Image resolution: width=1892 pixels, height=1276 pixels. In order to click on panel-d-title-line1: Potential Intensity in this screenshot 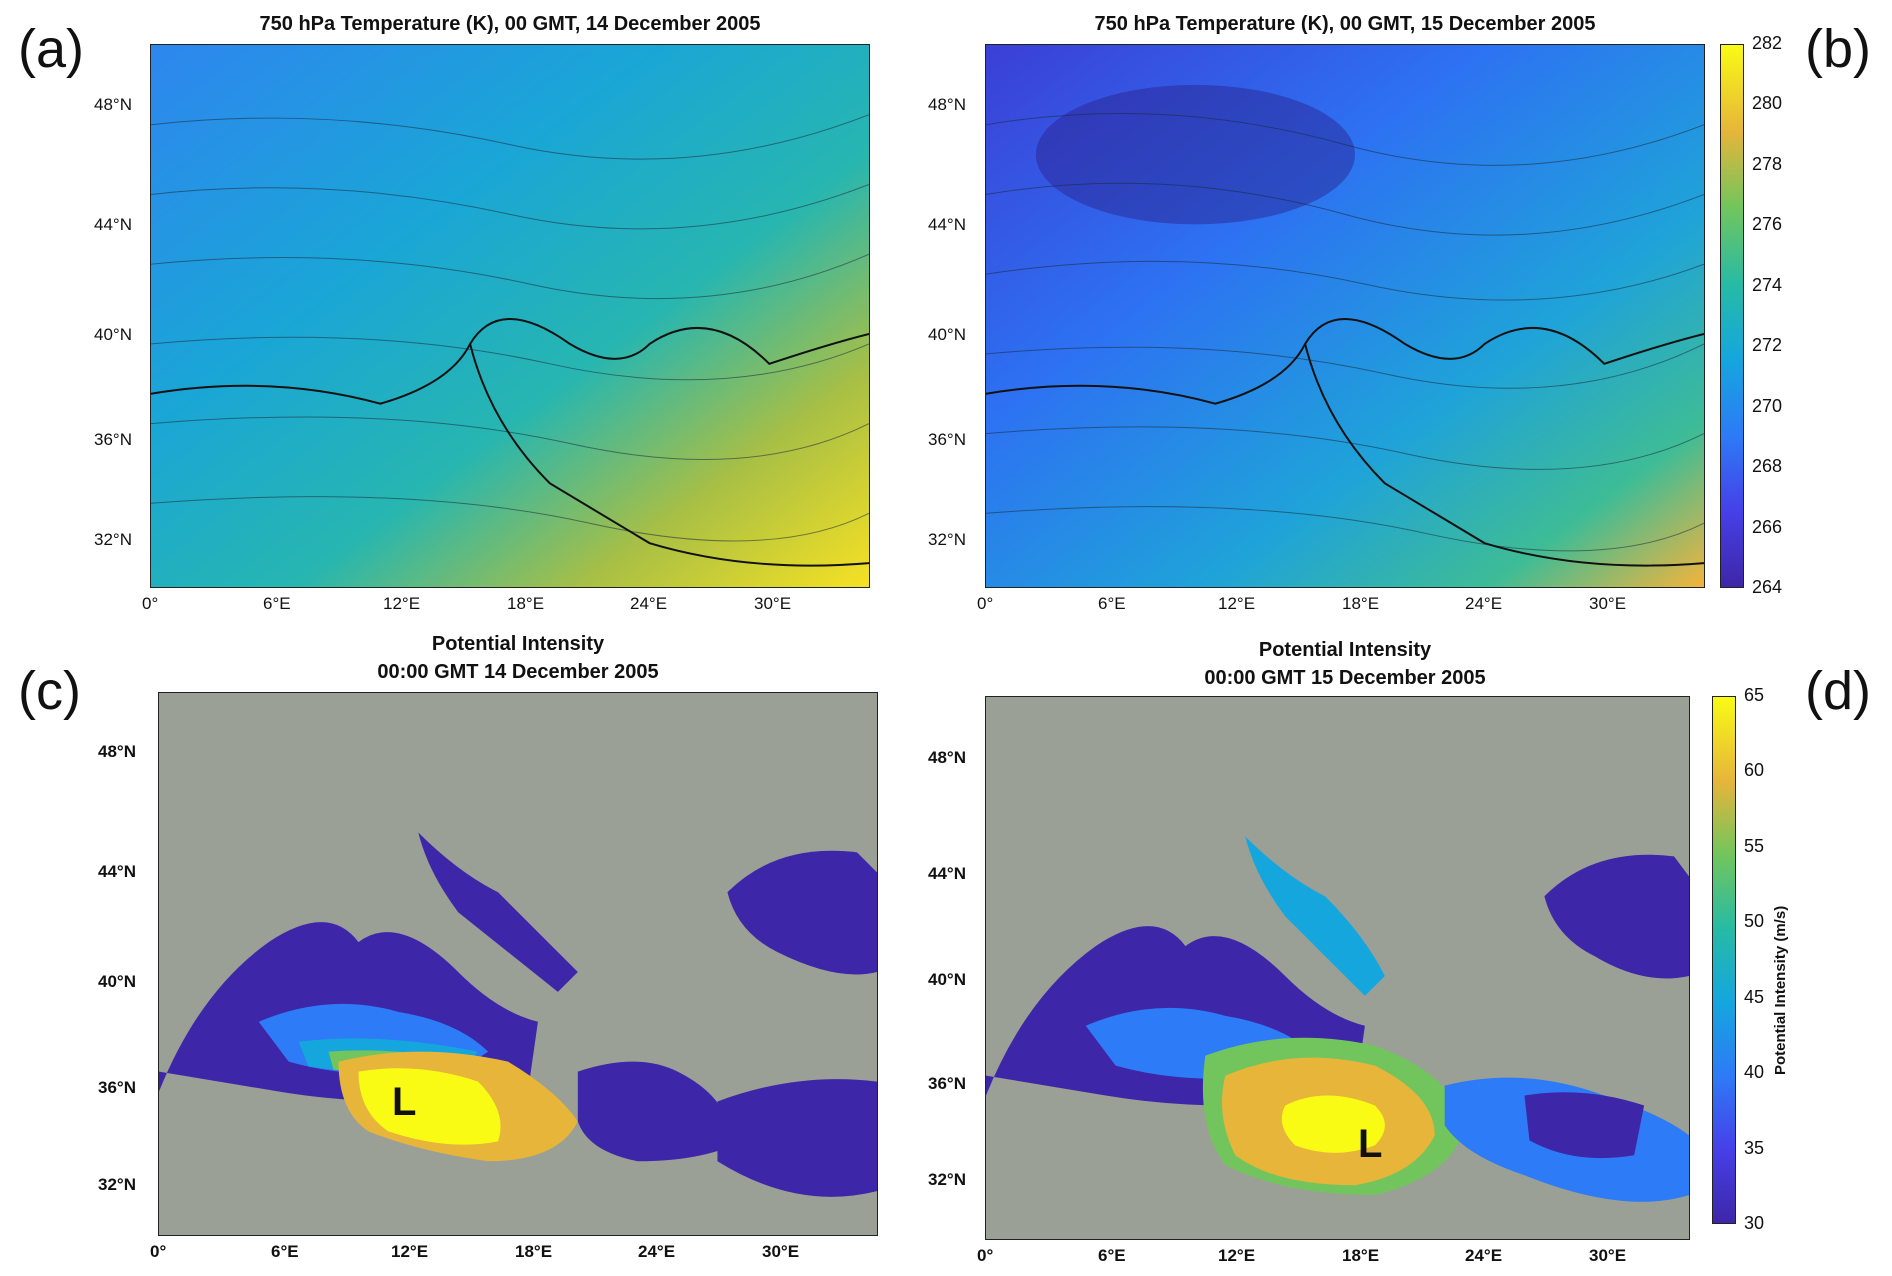, I will do `click(1345, 650)`.